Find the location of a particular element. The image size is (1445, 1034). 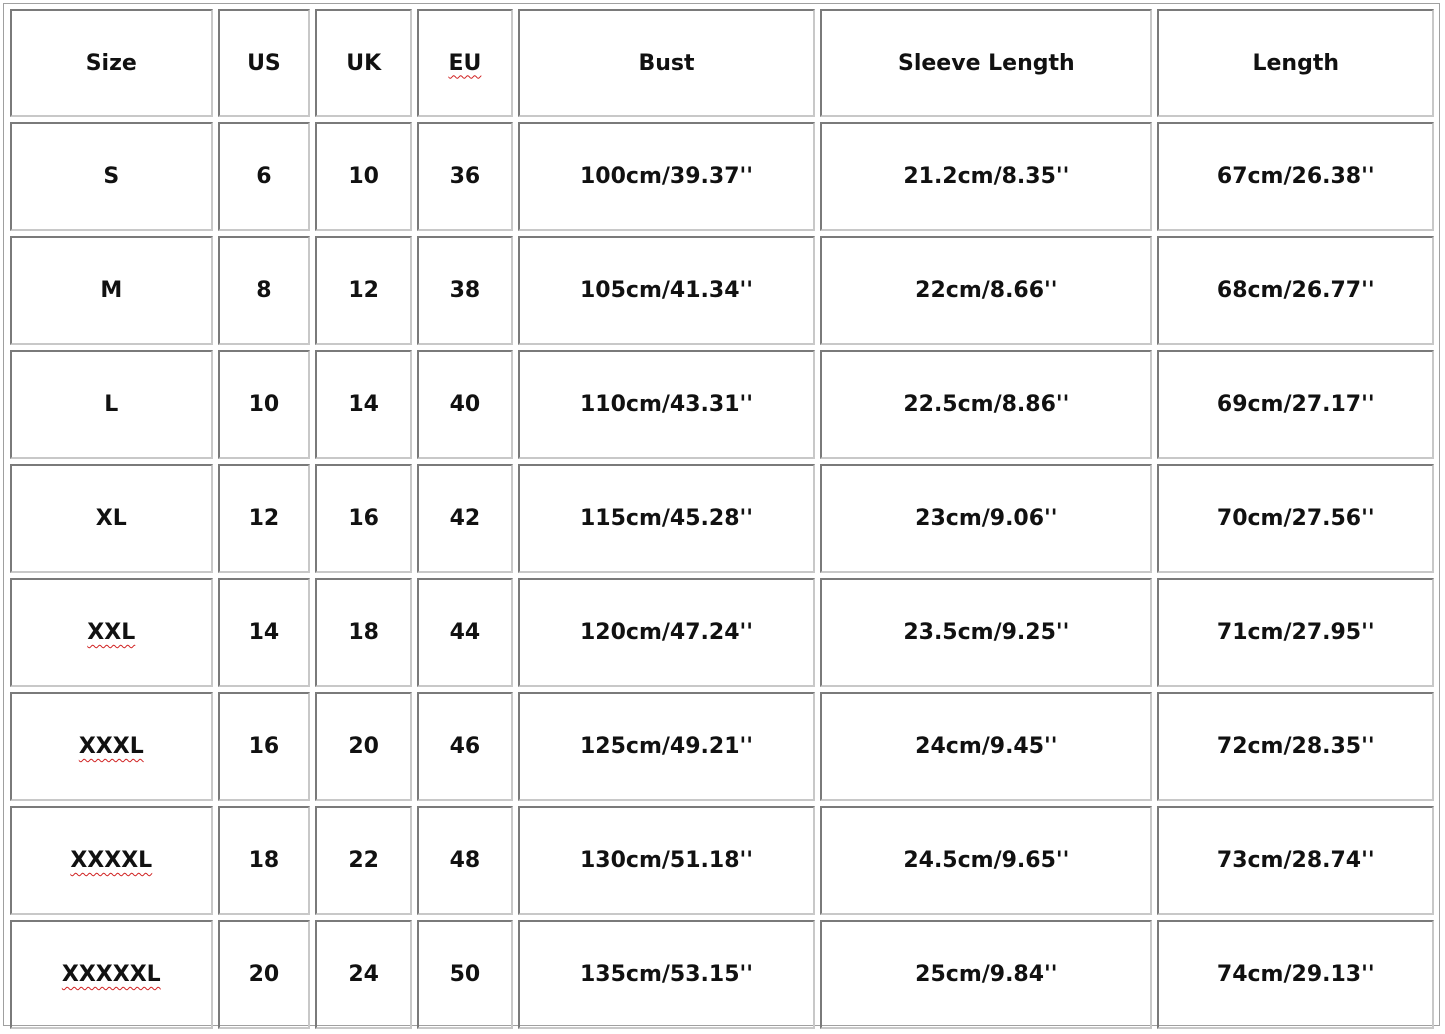

cell-text: 40 is located at coordinates (465, 404).